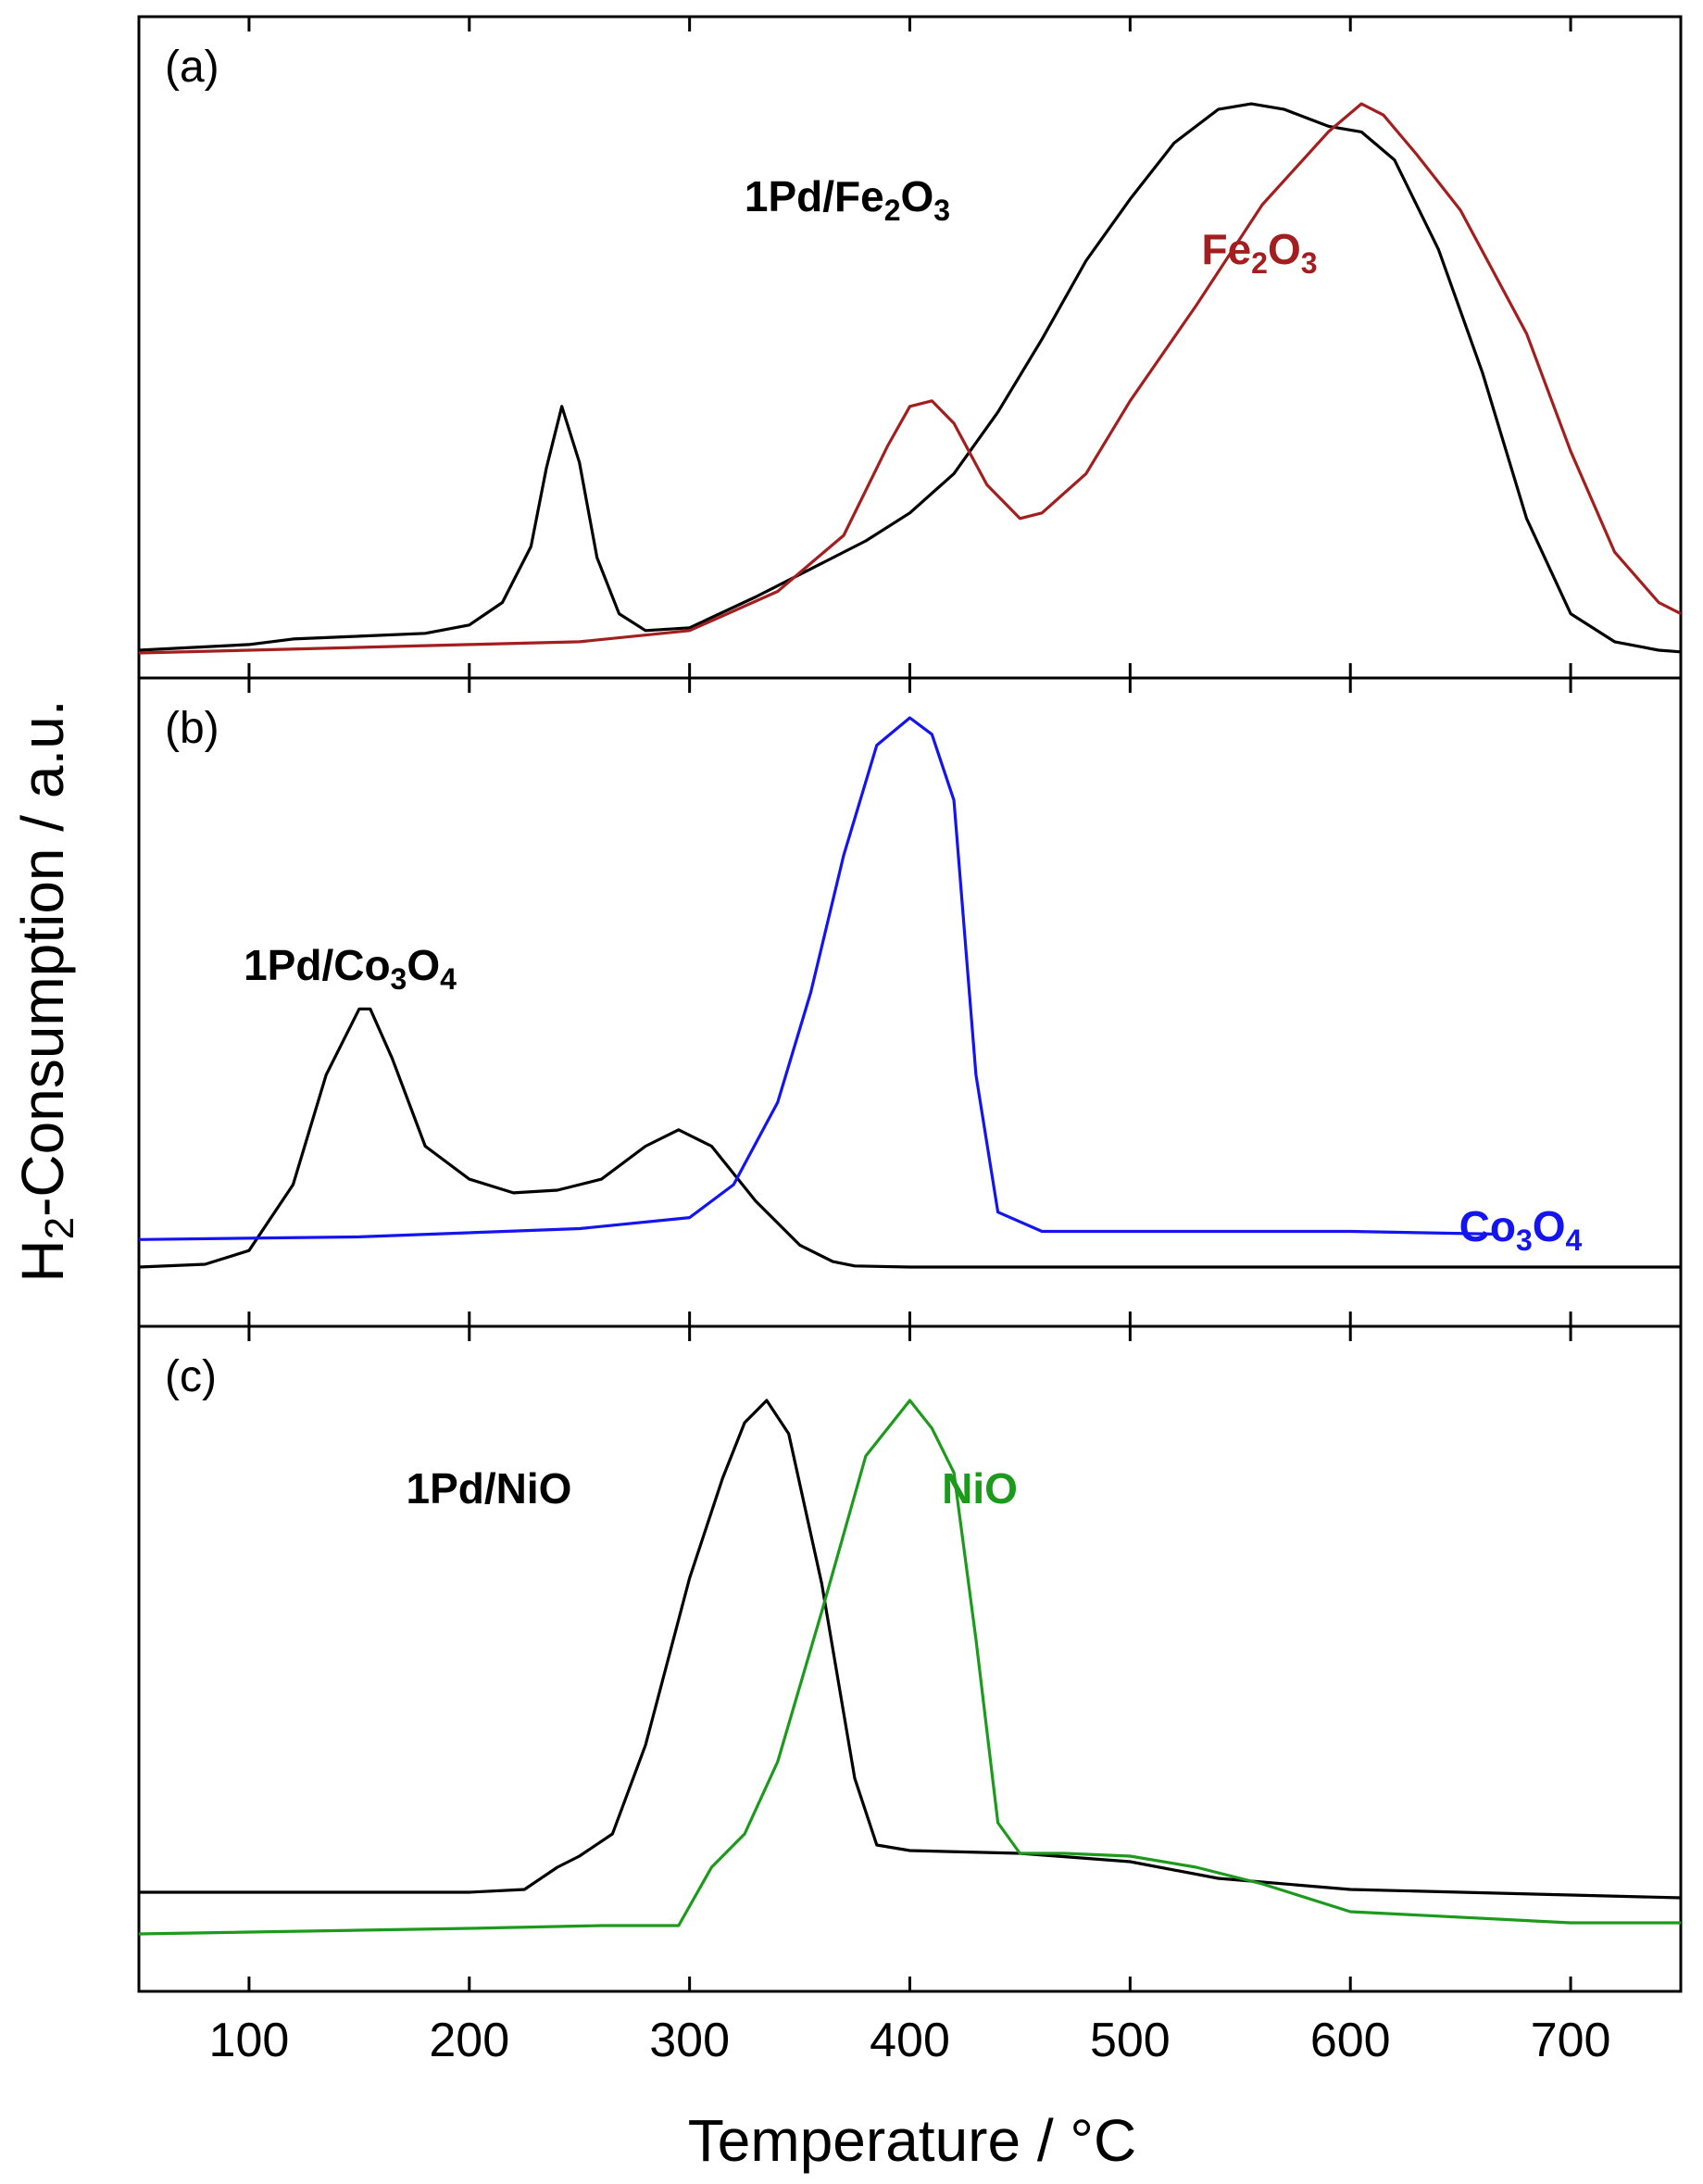  I want to click on x-tick-label: 300, so click(689, 2040).